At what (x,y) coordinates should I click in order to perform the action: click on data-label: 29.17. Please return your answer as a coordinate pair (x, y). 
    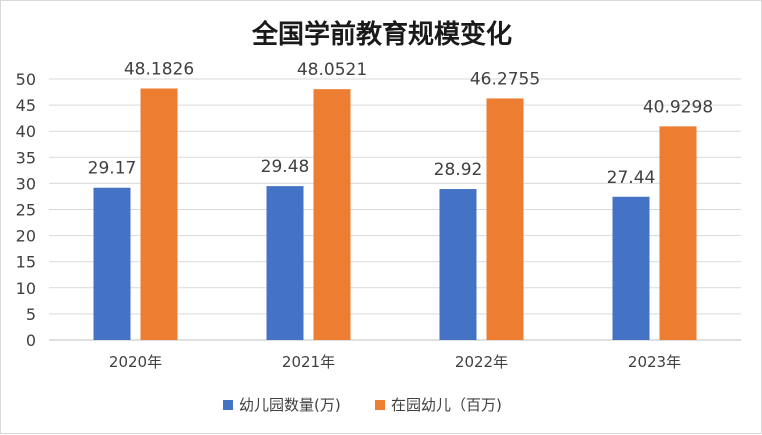
    Looking at the image, I should click on (112, 169).